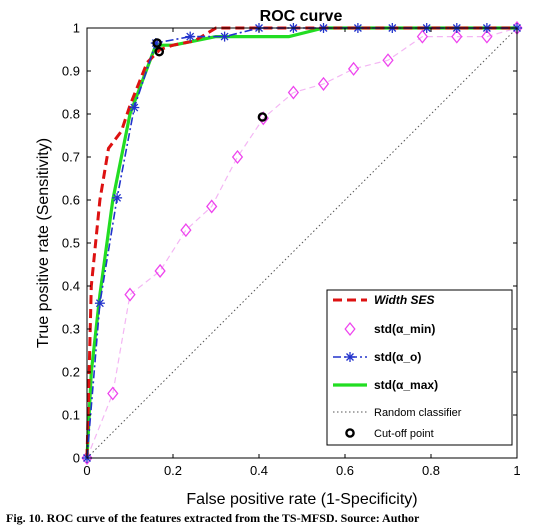  I want to click on y-axis-title: True positive rate (Sensitivity), so click(43, 243).